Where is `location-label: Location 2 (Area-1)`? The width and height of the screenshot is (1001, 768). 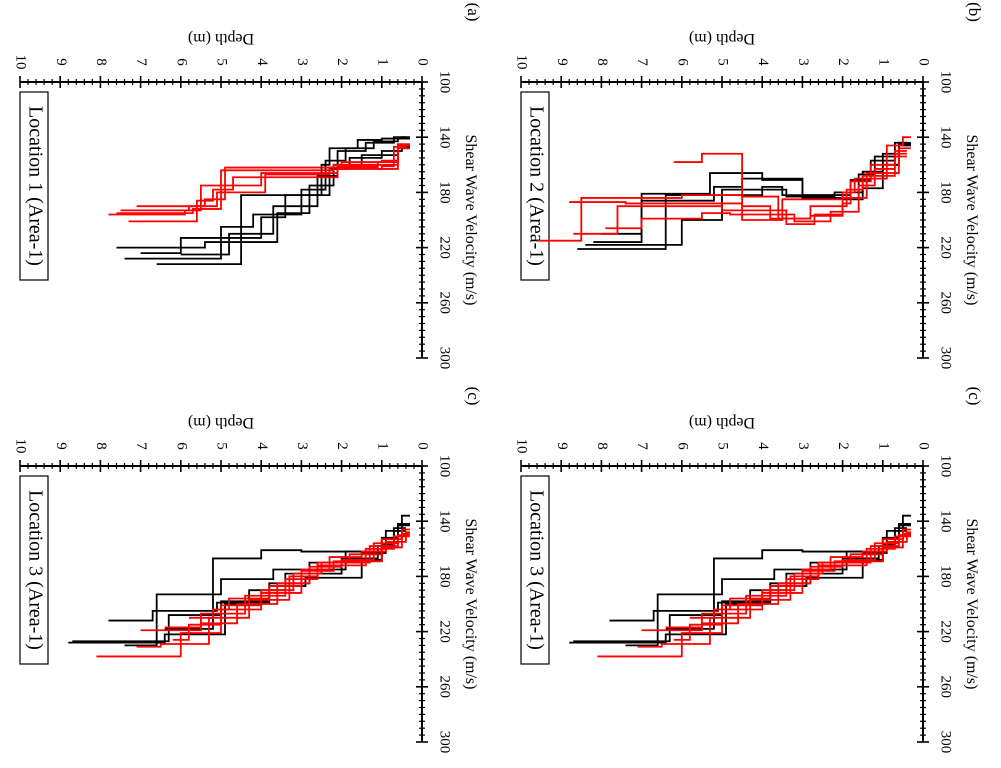
location-label: Location 2 (Area-1) is located at coordinates (536, 186).